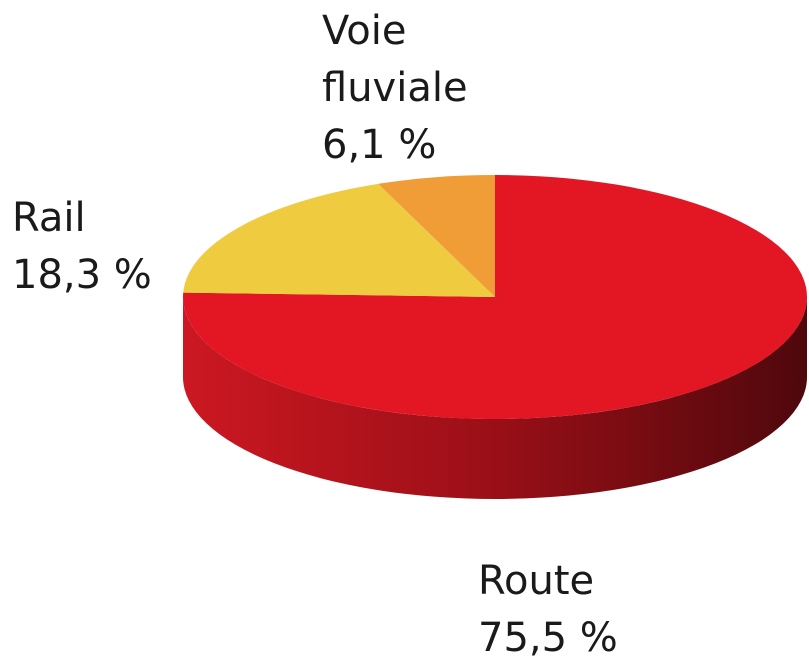 The width and height of the screenshot is (809, 667). Describe the element at coordinates (536, 581) in the screenshot. I see `slice-label: Route` at that location.